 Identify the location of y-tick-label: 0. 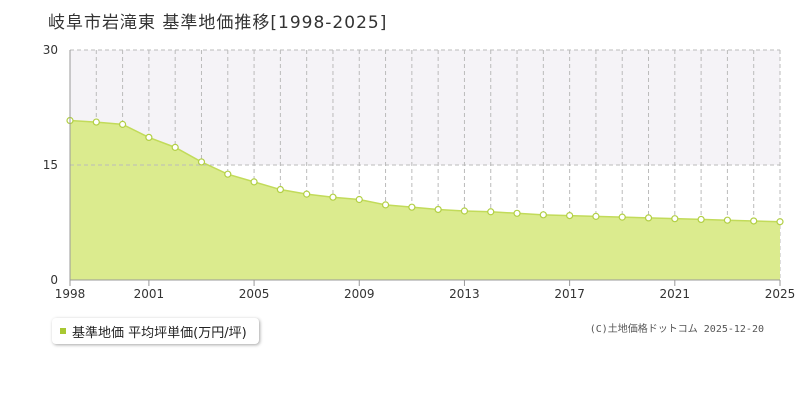
(54, 280).